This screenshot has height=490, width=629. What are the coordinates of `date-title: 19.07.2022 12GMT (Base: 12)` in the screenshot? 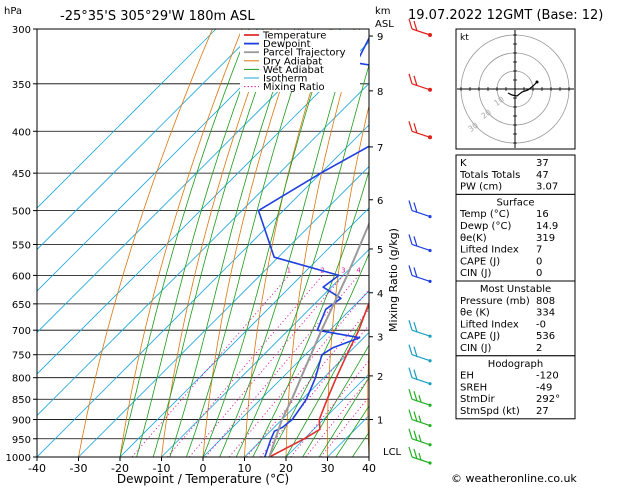 It's located at (505, 15).